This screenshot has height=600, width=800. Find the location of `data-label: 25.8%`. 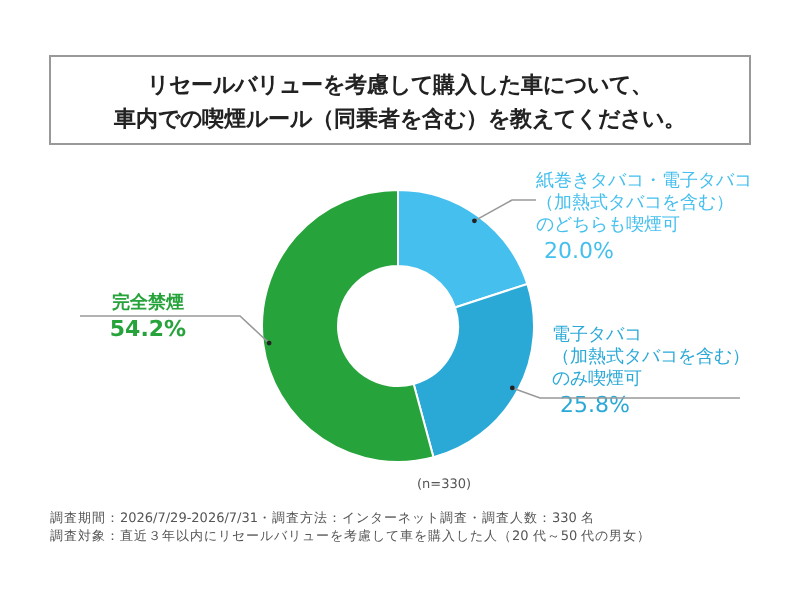

data-label: 25.8% is located at coordinates (595, 405).